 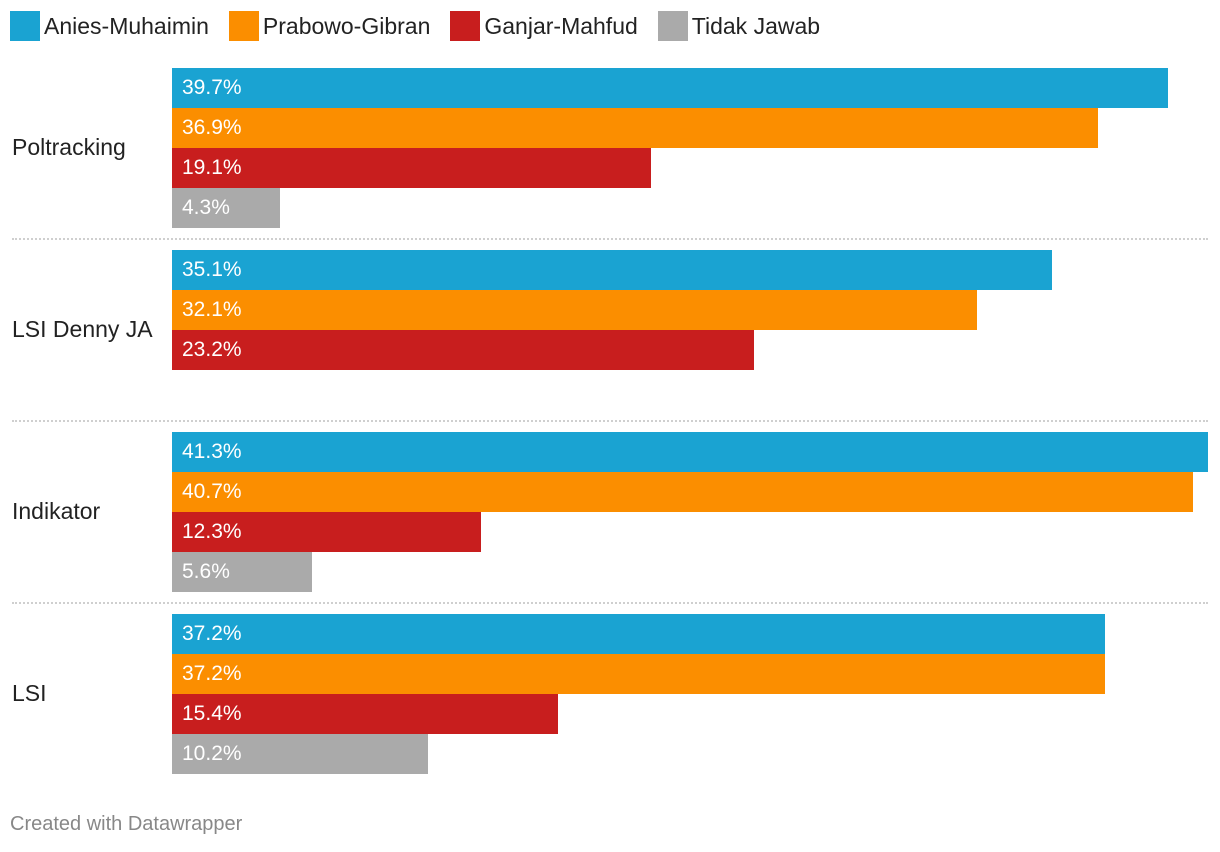 What do you see at coordinates (126, 824) in the screenshot?
I see `credit-footer: Created with Datawrapper` at bounding box center [126, 824].